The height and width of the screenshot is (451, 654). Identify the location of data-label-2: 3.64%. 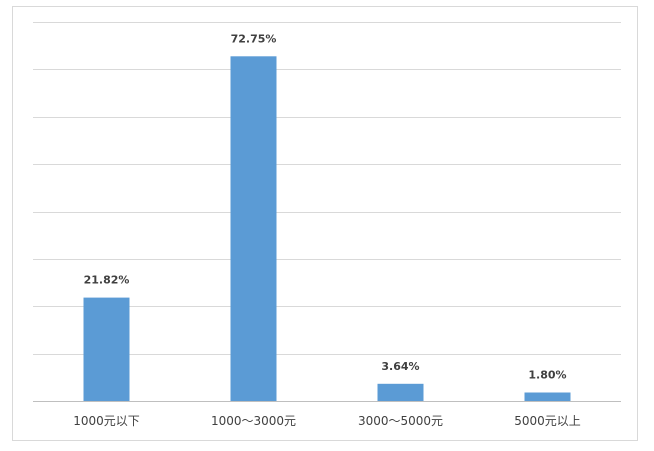
(400, 366).